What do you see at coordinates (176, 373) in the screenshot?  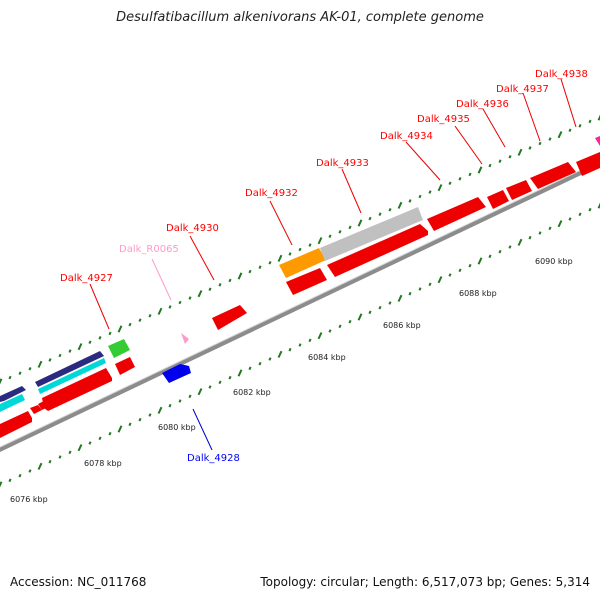 I see `reverse-gene-block` at bounding box center [176, 373].